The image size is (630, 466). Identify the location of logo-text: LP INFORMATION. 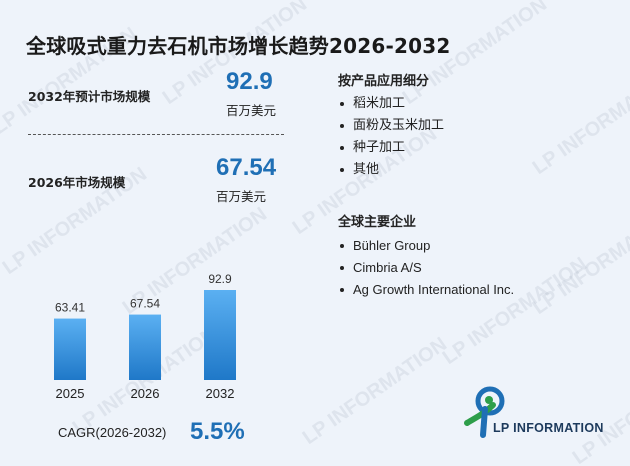
(548, 428).